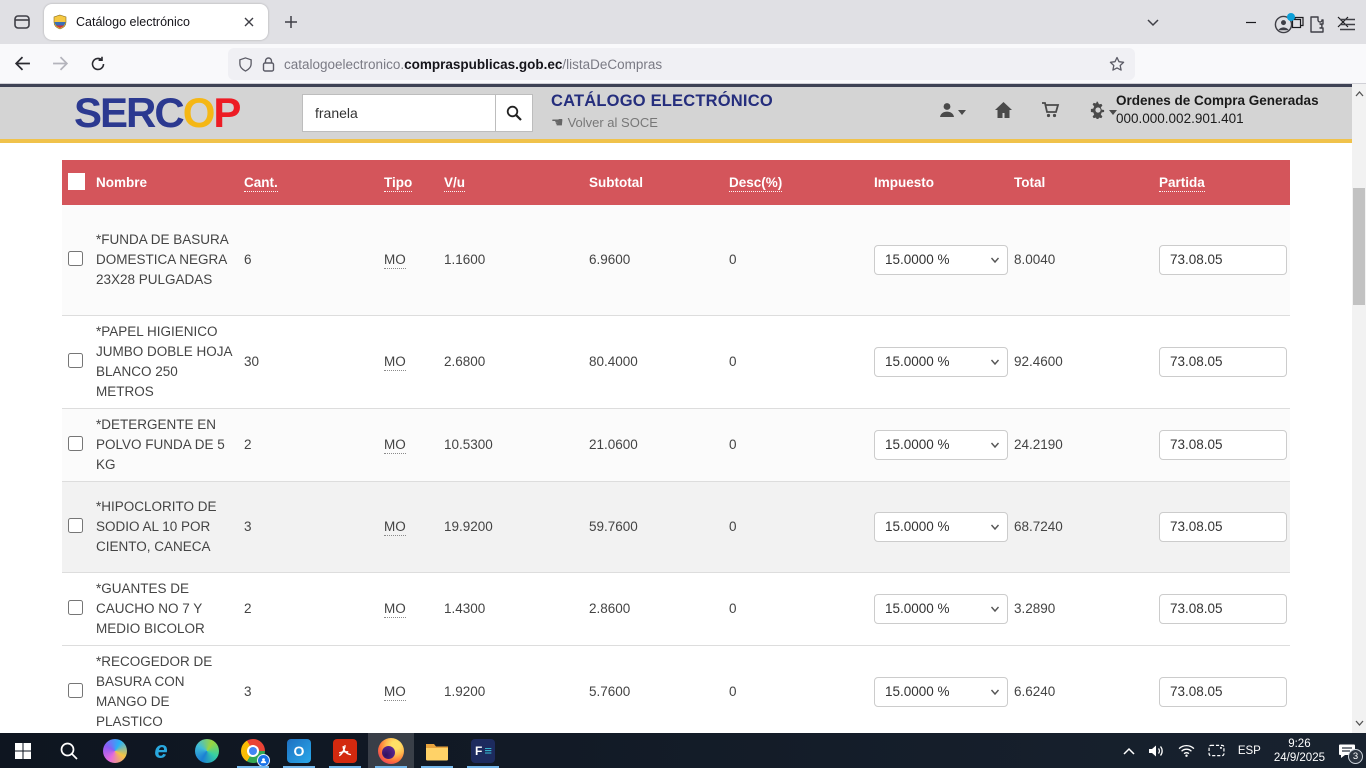 The height and width of the screenshot is (768, 1366). What do you see at coordinates (156, 22) in the screenshot?
I see `browser-tab: Catálogo electrónico` at bounding box center [156, 22].